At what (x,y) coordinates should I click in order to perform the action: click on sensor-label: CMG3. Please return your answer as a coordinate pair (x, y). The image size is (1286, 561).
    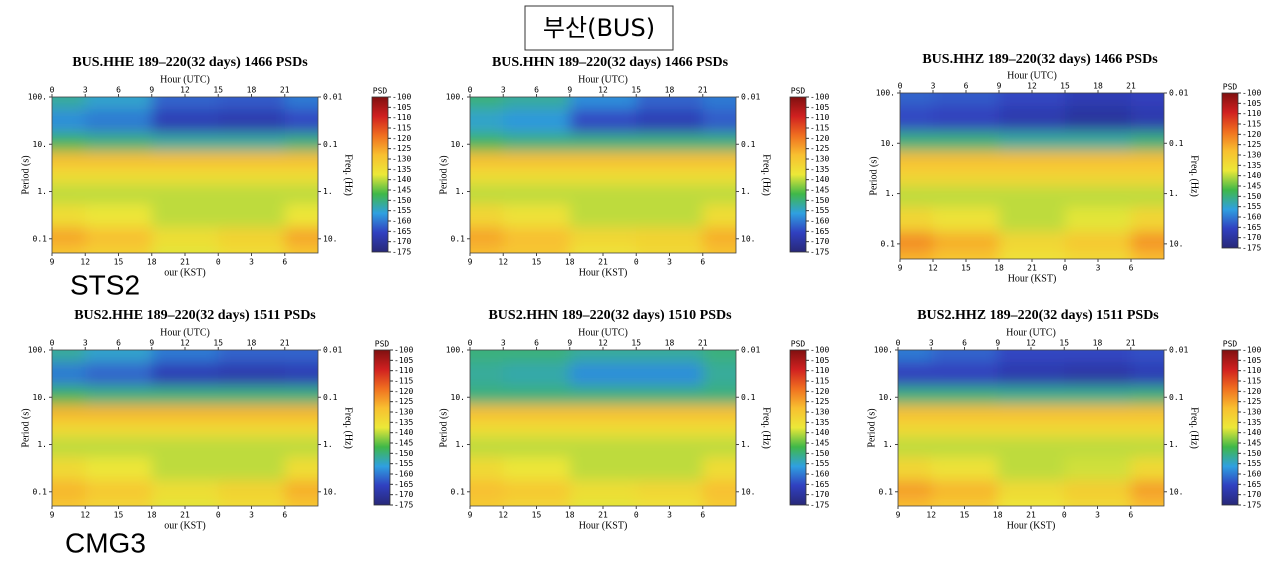
    Looking at the image, I should click on (105, 542).